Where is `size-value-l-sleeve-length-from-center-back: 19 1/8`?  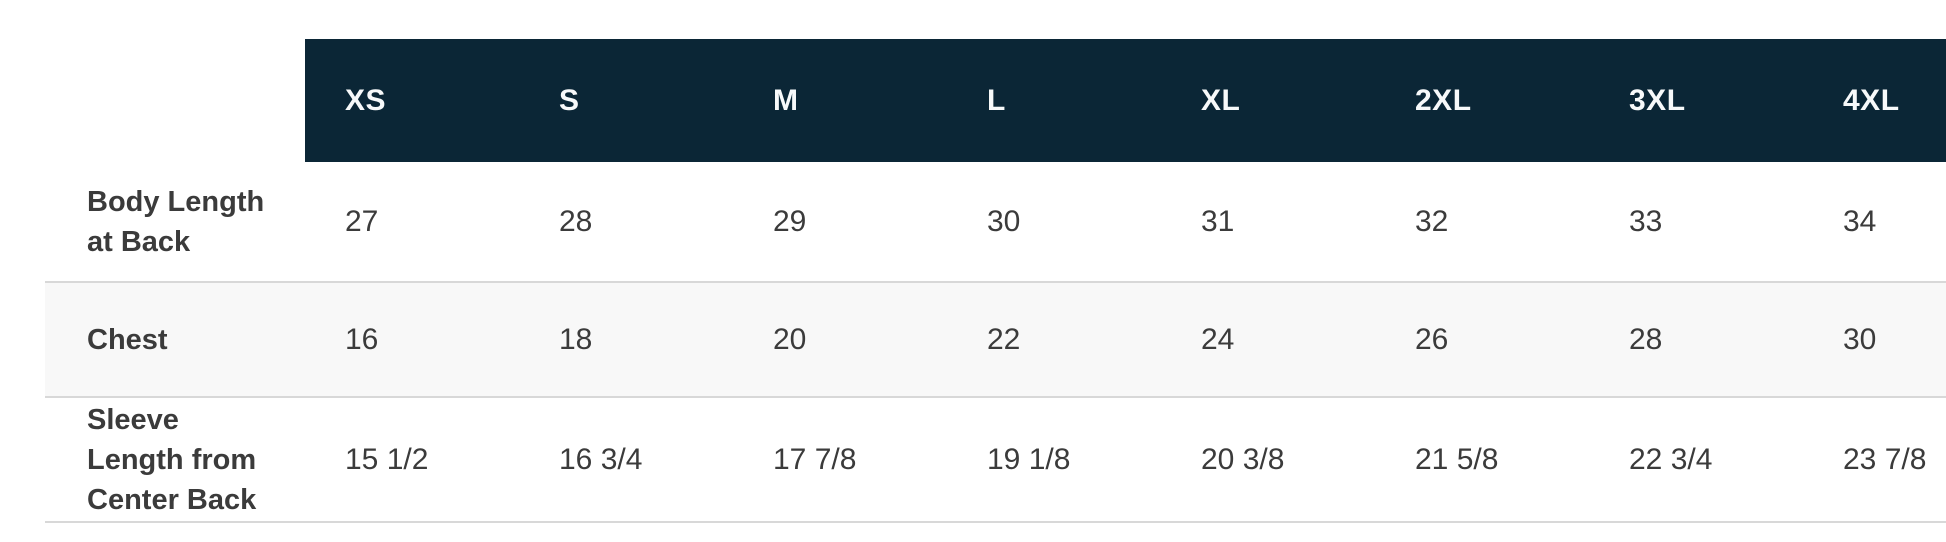 size-value-l-sleeve-length-from-center-back: 19 1/8 is located at coordinates (1029, 459).